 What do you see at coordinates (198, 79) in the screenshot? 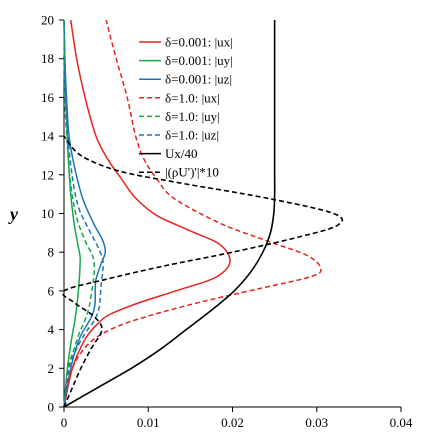
I see `legend-label-2: δ=0.001: |uz|` at bounding box center [198, 79].